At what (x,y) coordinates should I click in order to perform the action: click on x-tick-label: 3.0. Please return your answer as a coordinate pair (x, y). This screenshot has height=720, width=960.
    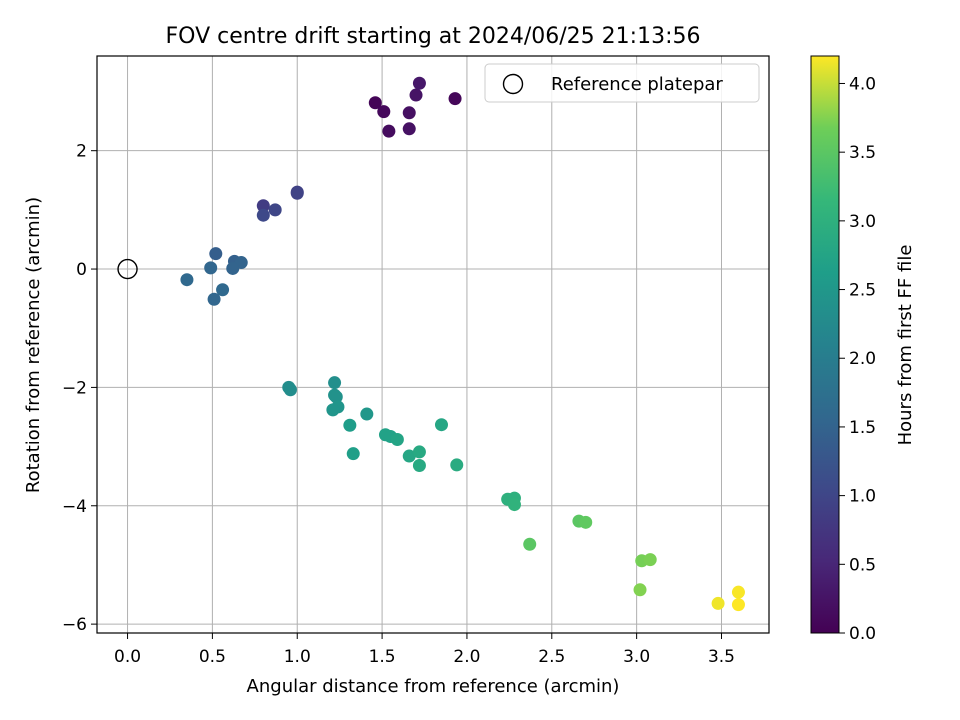
    Looking at the image, I should click on (636, 657).